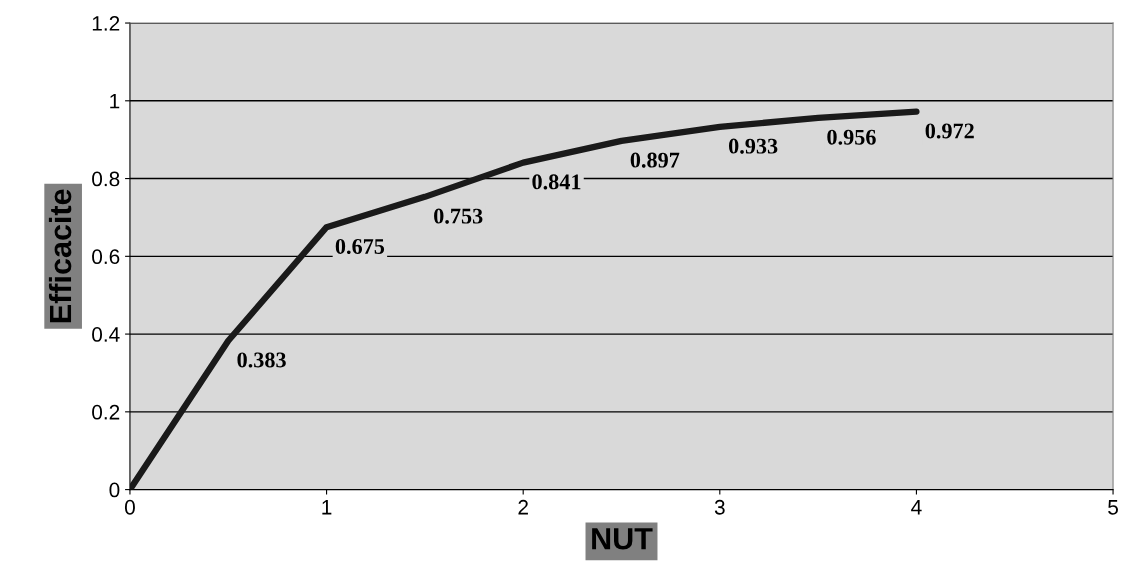 This screenshot has width=1130, height=576. Describe the element at coordinates (327, 507) in the screenshot. I see `x-tick-label: 1` at that location.